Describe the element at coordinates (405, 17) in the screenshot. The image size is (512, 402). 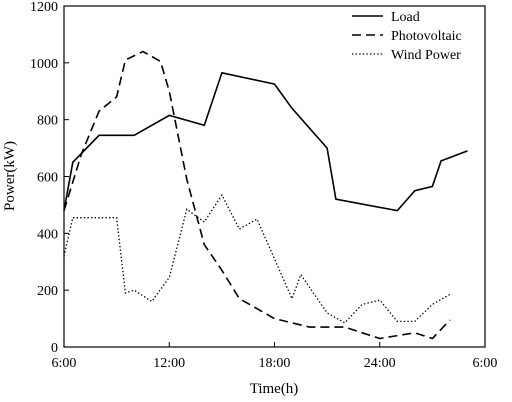
I see `legend-label: Load` at that location.